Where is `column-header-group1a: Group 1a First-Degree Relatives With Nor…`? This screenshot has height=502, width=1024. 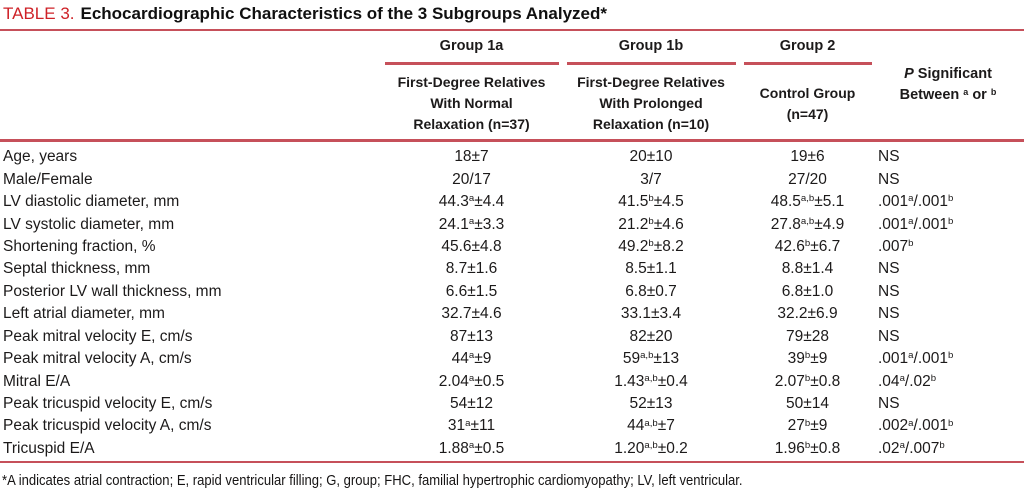 column-header-group1a: Group 1a First-Degree Relatives With Nor… is located at coordinates (471, 86).